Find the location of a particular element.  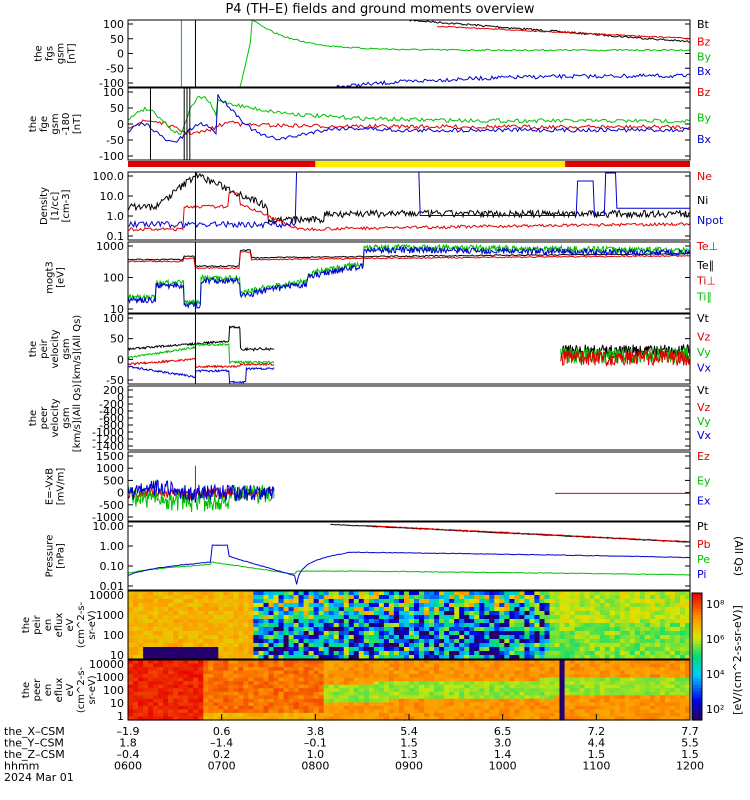

xaxis-value: 1000 is located at coordinates (503, 766).